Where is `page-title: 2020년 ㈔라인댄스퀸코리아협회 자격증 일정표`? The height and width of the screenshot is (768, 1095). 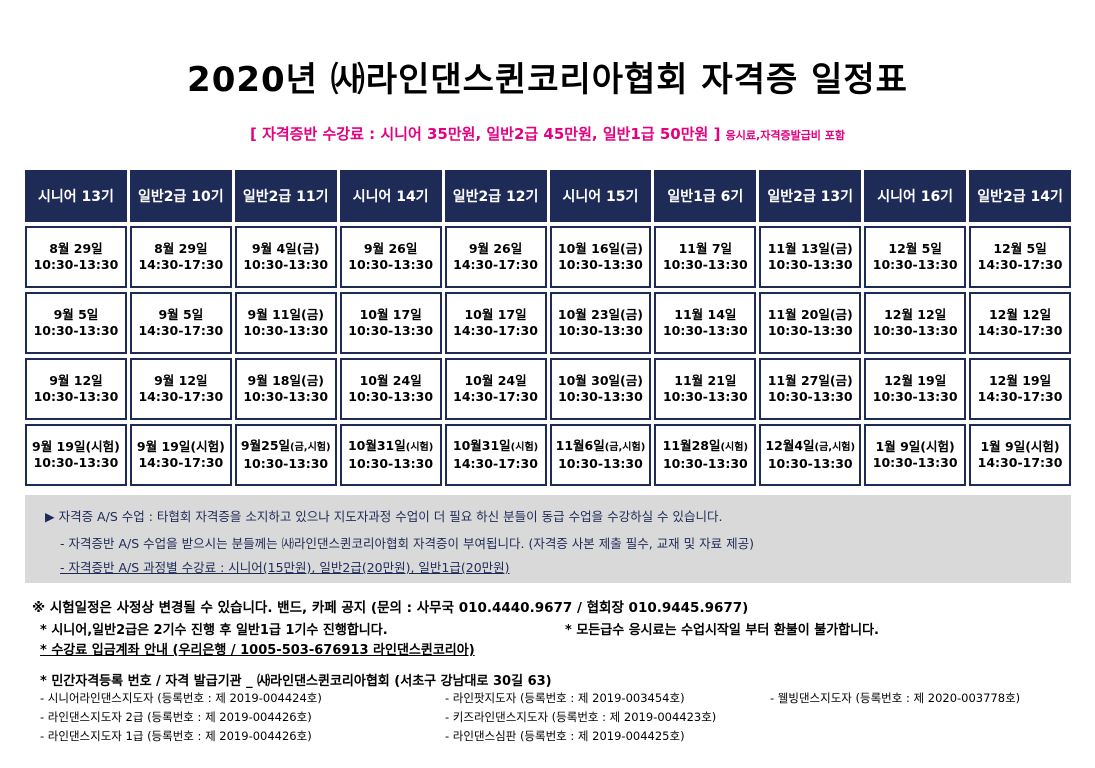 page-title: 2020년 ㈔라인댄스퀸코리아협회 자격증 일정표 is located at coordinates (547, 80).